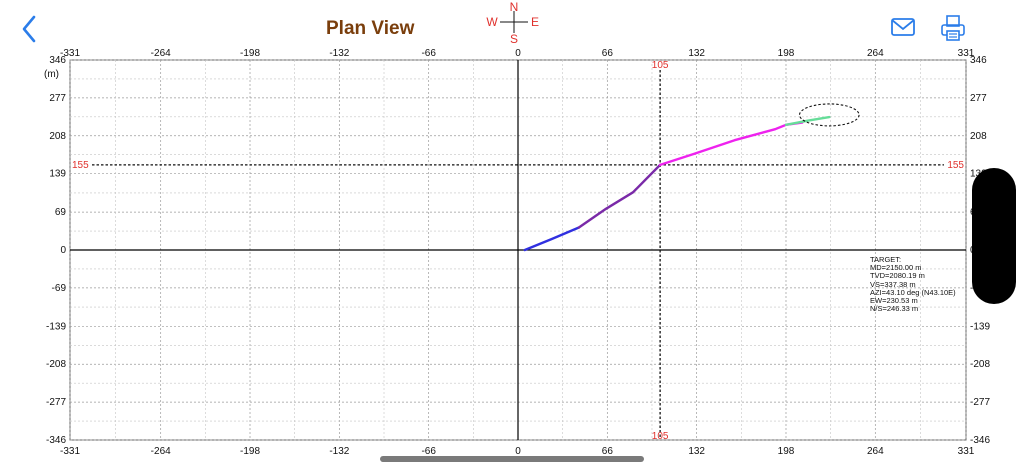 The image size is (1024, 472). What do you see at coordinates (70, 53) in the screenshot?
I see `x-tick-label-top: -331` at bounding box center [70, 53].